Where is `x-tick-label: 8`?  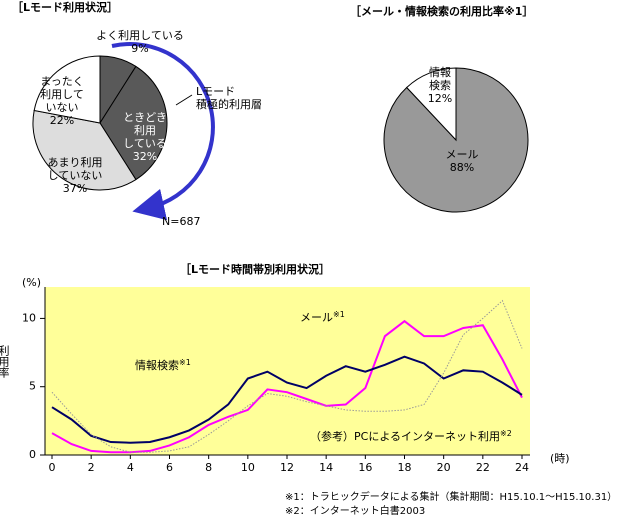
x-tick-label: 8 is located at coordinates (208, 467).